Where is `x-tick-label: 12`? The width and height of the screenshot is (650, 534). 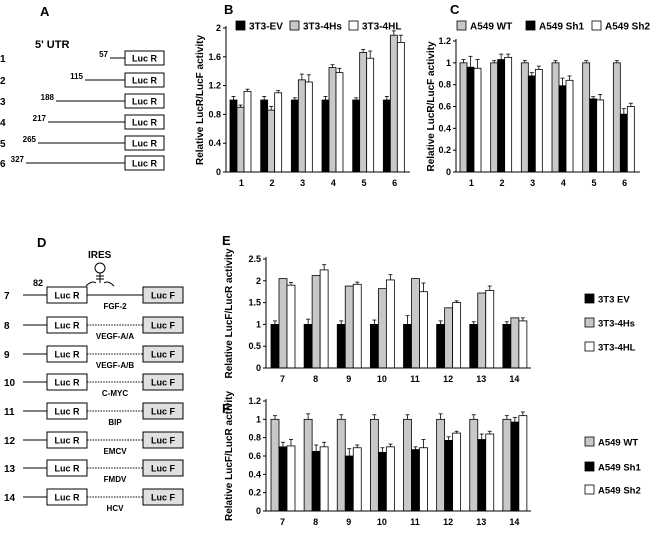 x-tick-label: 12 is located at coordinates (448, 379).